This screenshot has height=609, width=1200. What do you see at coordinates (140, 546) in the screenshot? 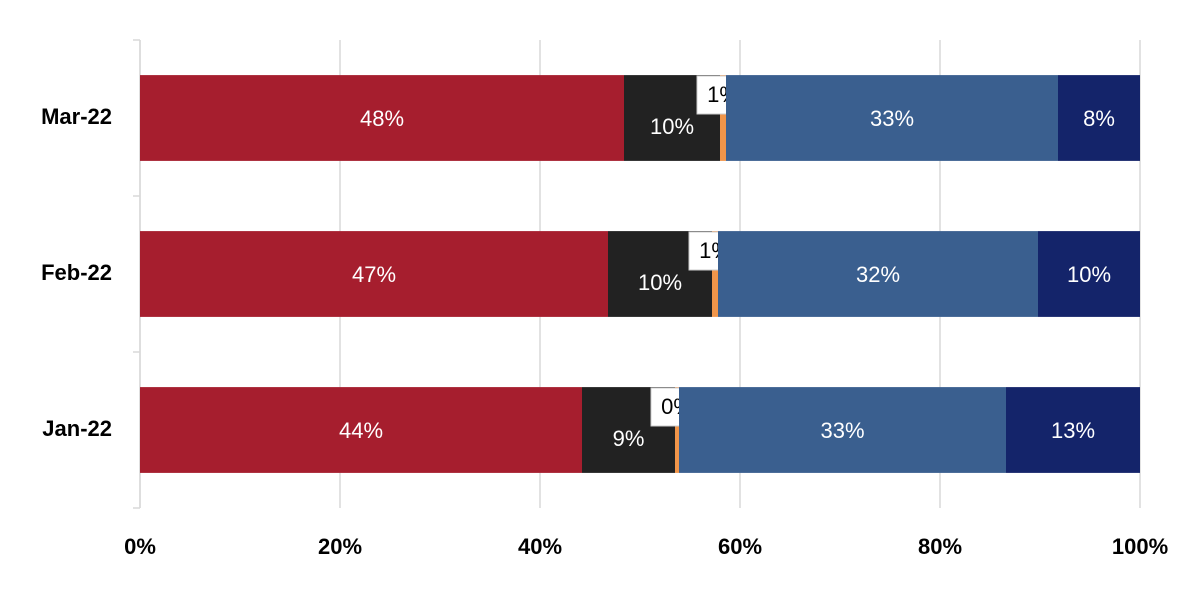
I see `x-tick-label: 0%` at bounding box center [140, 546].